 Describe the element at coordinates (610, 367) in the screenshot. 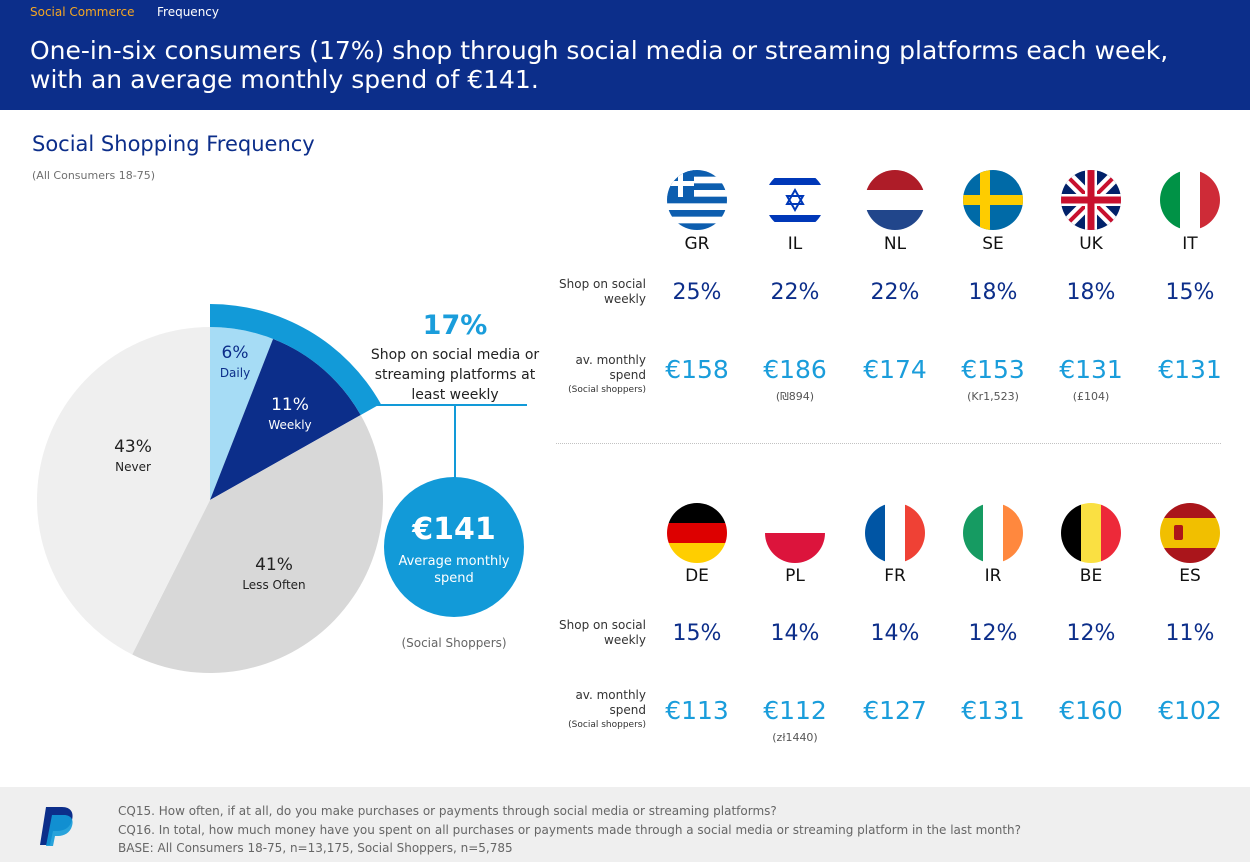

I see `row-label-spend-text: av. monthly spend` at that location.